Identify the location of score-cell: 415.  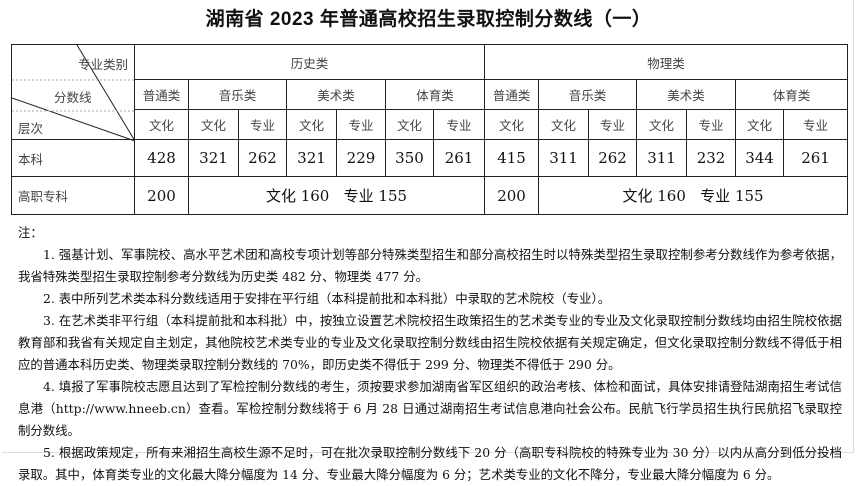
(512, 158).